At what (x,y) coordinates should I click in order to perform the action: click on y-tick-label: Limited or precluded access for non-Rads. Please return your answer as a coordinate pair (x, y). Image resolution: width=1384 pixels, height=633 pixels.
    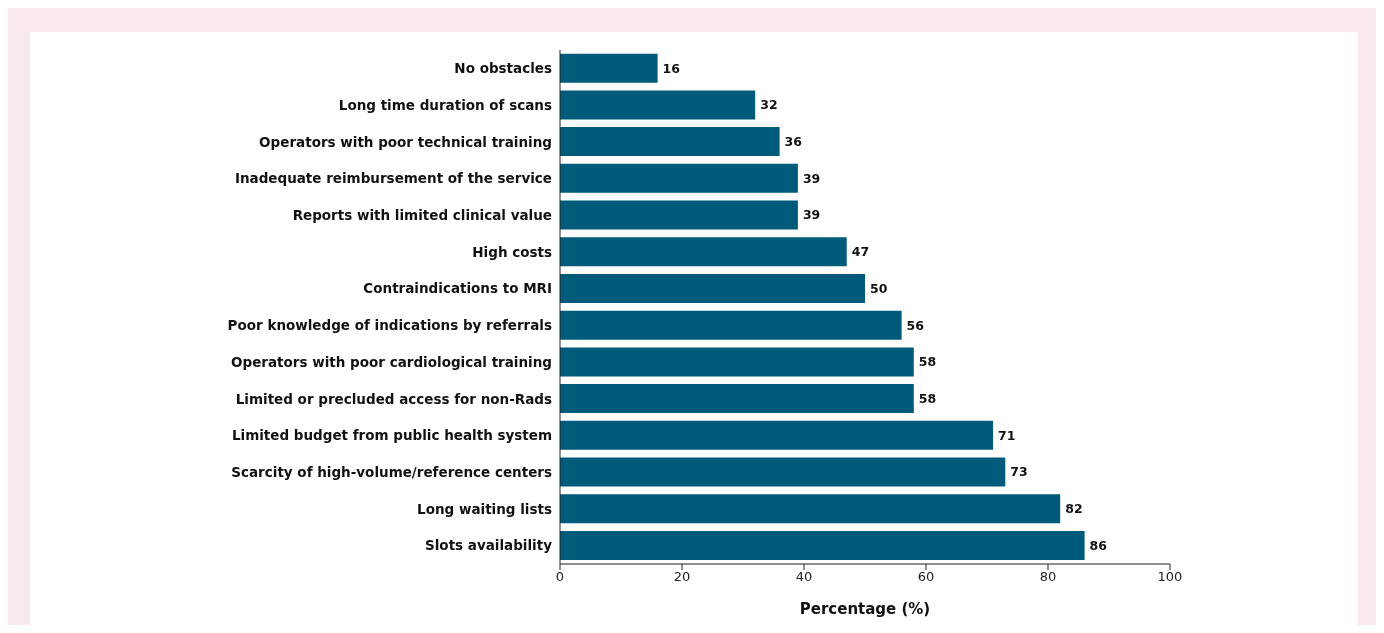
    Looking at the image, I should click on (393, 398).